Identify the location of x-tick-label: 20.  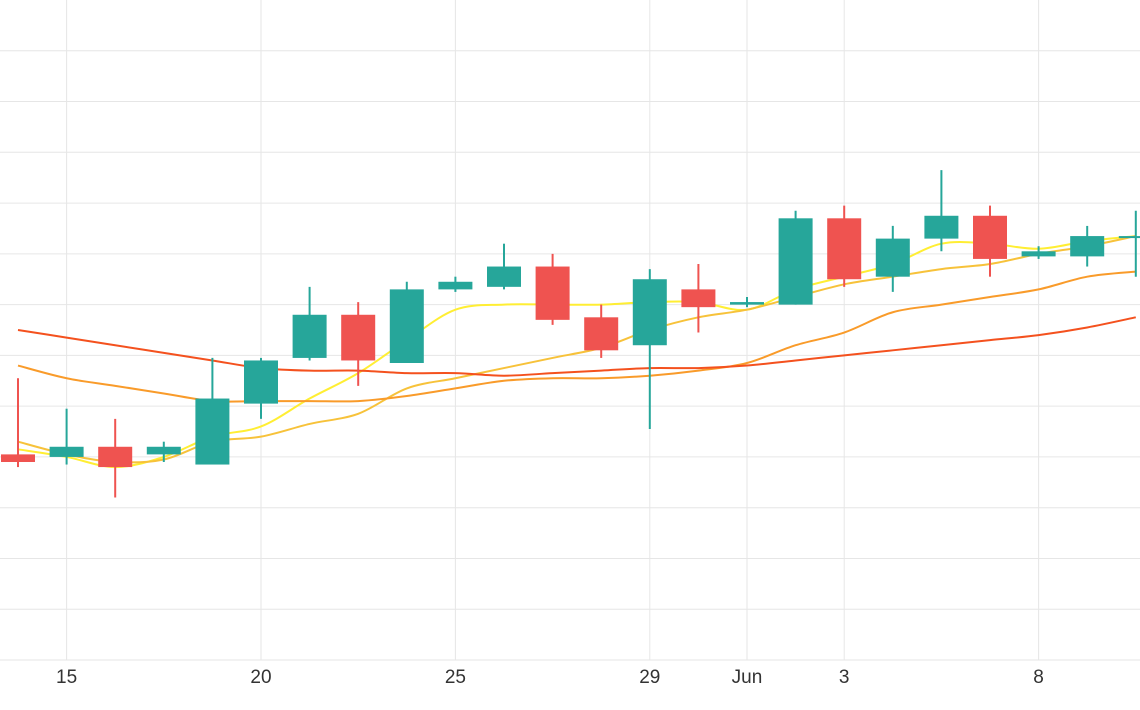
(260, 677).